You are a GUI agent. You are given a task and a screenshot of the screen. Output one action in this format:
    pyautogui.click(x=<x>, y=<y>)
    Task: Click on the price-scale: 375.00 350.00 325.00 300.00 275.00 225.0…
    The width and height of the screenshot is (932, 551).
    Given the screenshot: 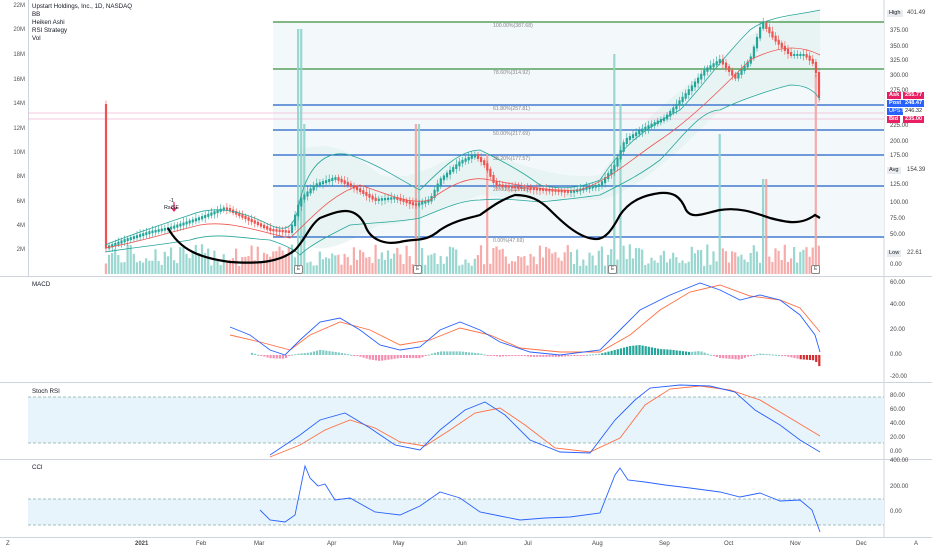 What is the action you would take?
    pyautogui.click(x=908, y=138)
    